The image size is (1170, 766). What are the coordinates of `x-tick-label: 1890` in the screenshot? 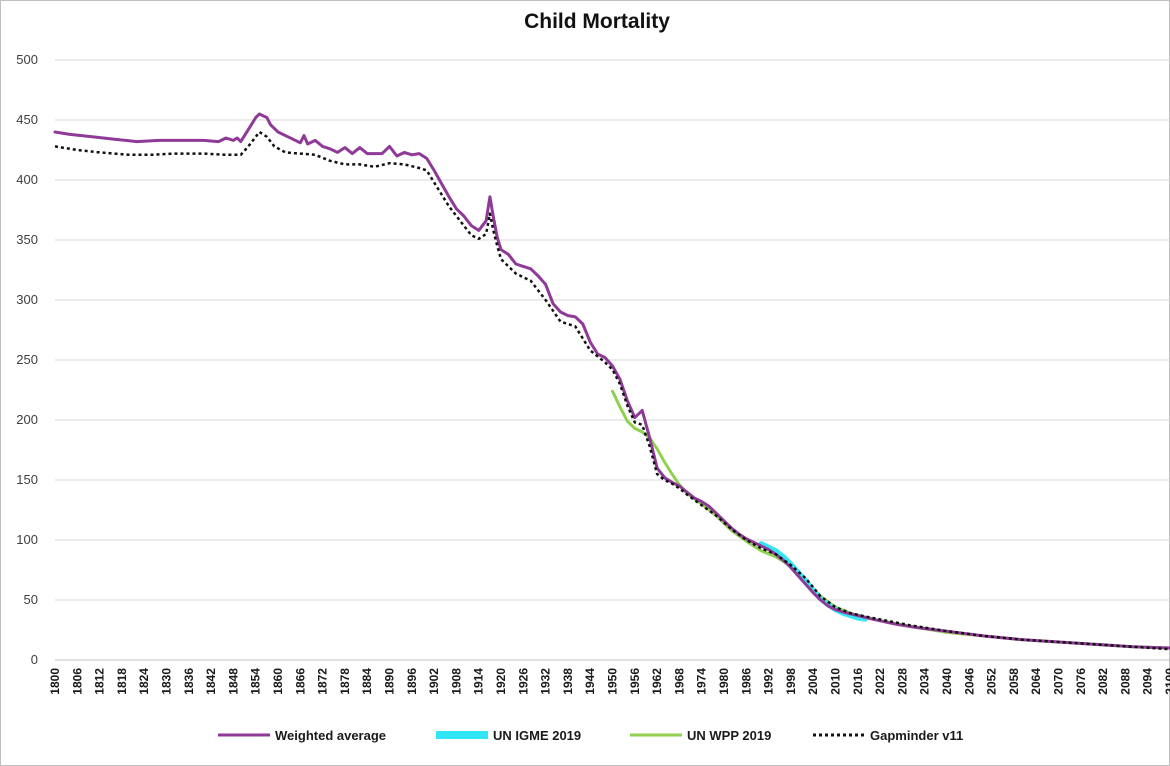 It's located at (390, 681).